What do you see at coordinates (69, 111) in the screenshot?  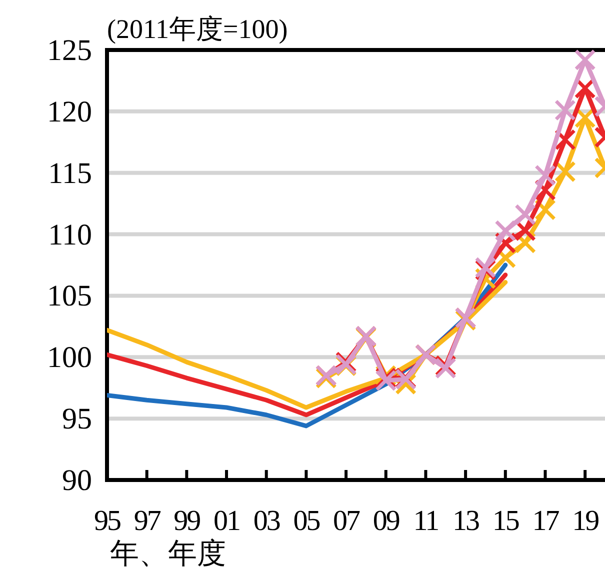 I see `y-tick-label: 120` at bounding box center [69, 111].